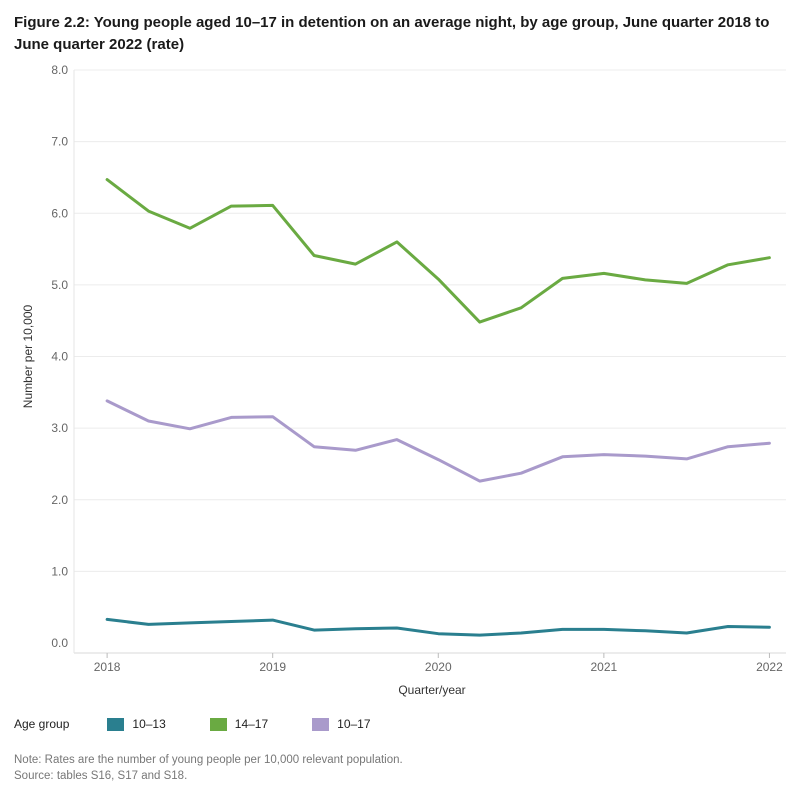 This screenshot has width=800, height=800. Describe the element at coordinates (59, 213) in the screenshot. I see `y-tick-label: 6.0` at that location.